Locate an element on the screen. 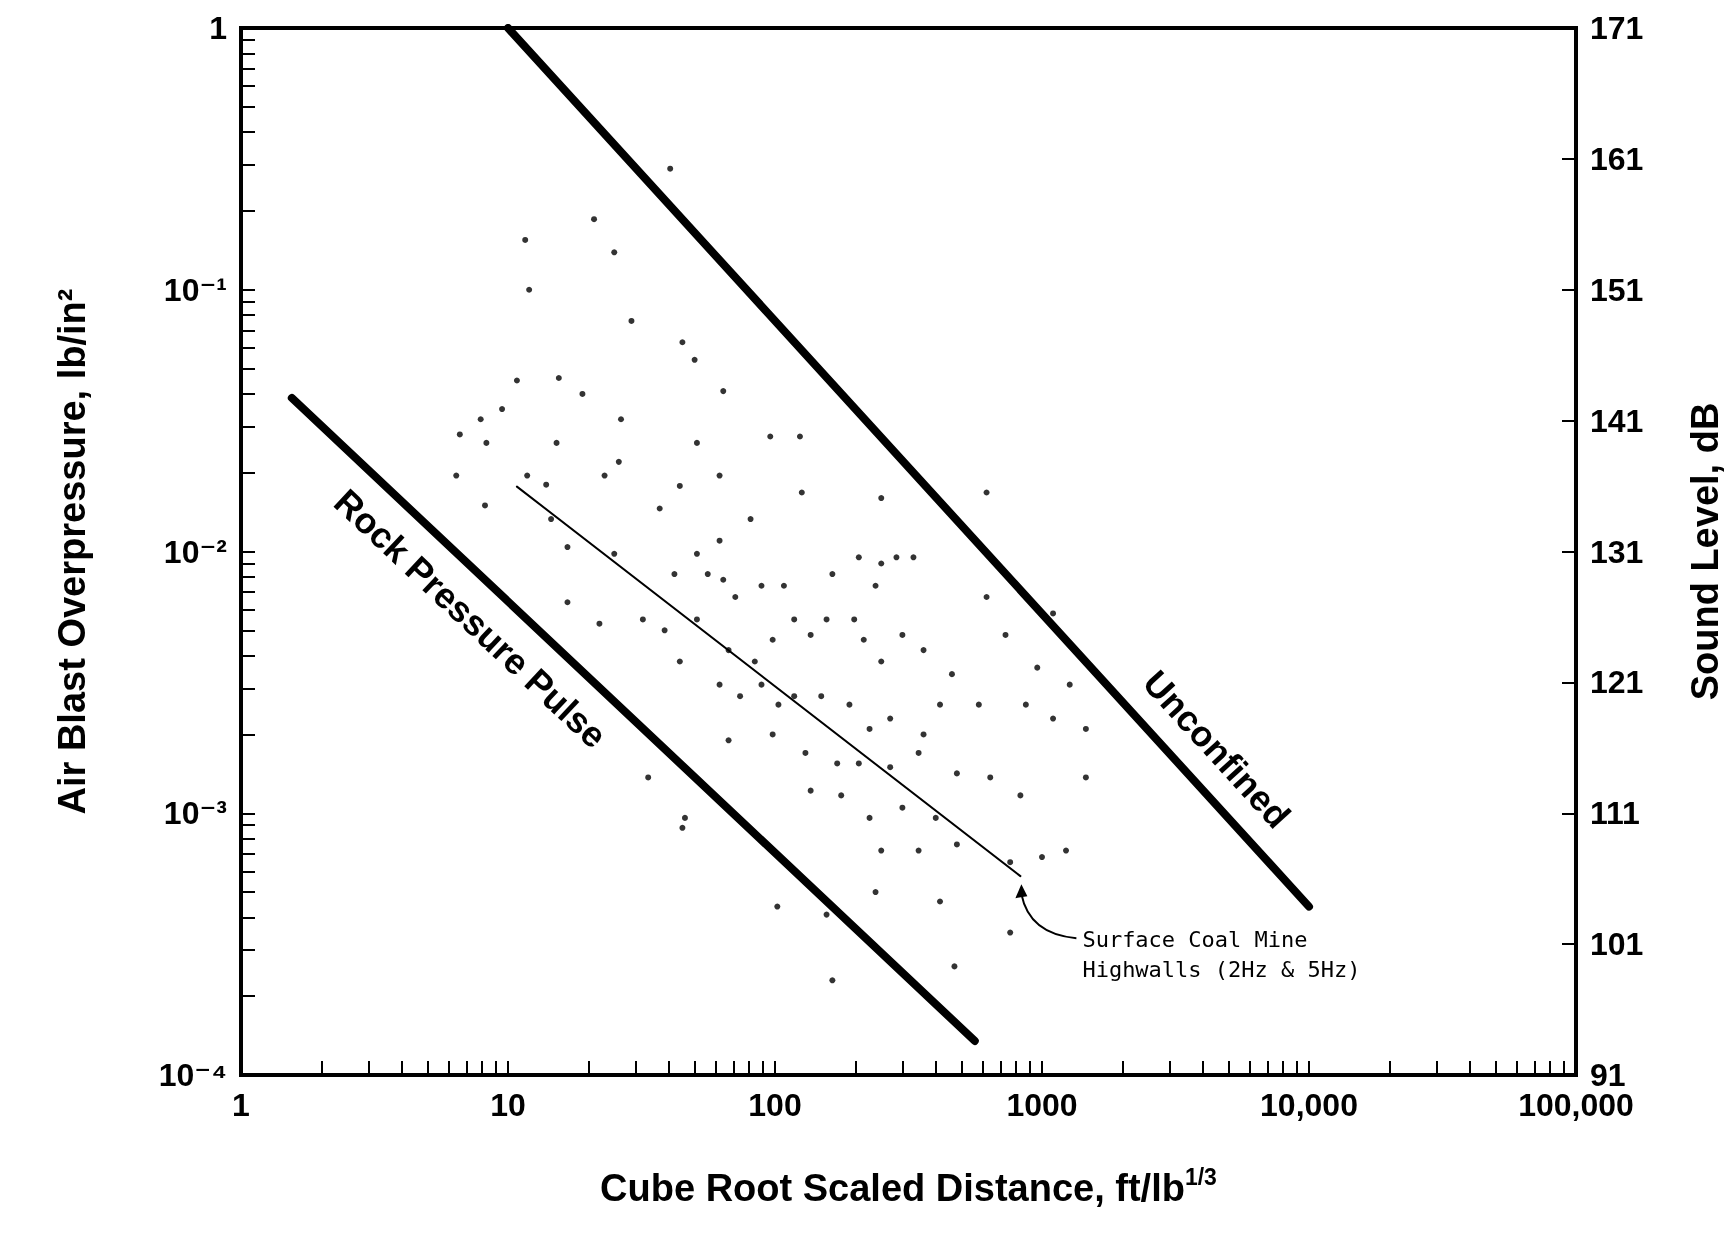 This screenshot has height=1243, width=1732. y-tick-label: 10⁻¹ is located at coordinates (195, 289).